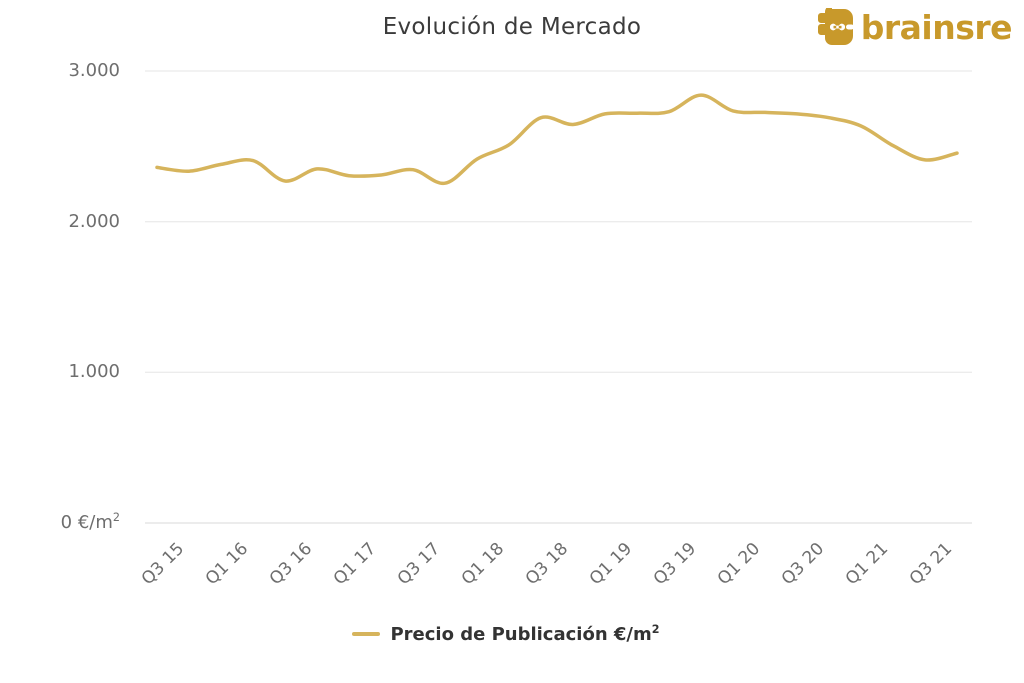  I want to click on brainsre-logo-text: brainsre, so click(936, 27).